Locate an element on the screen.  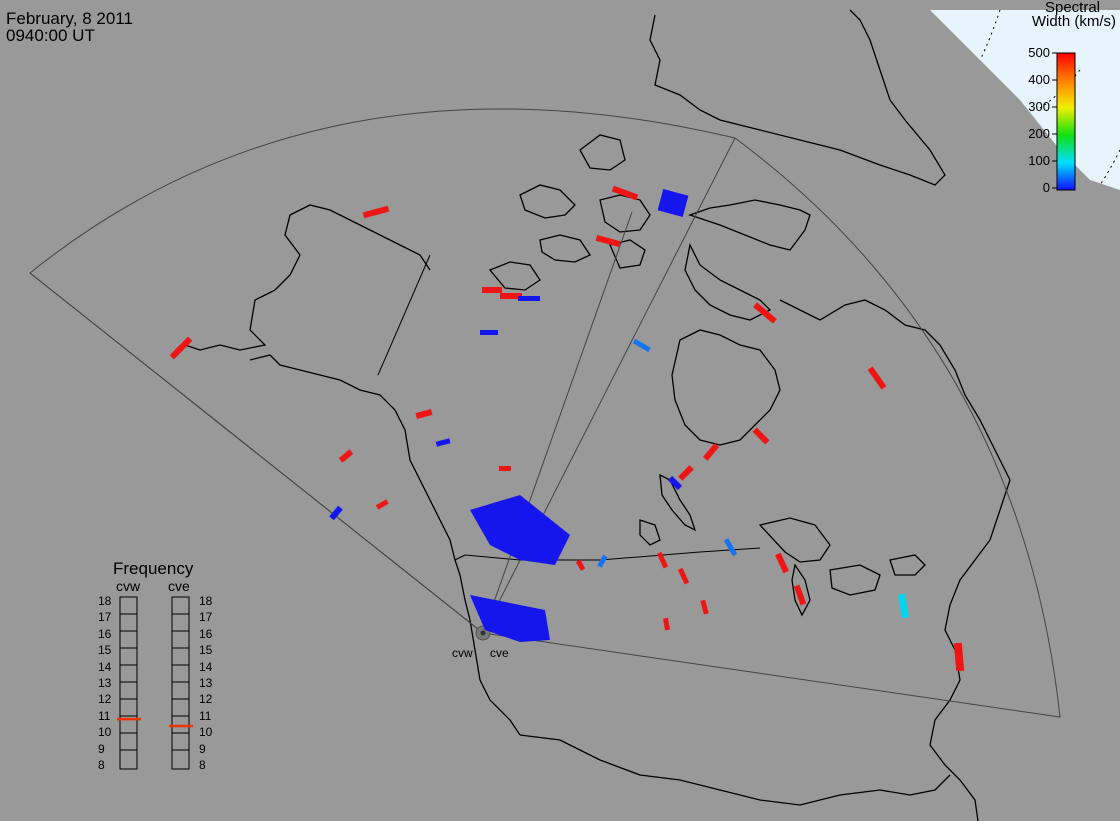
colorbar-scale is located at coordinates (1066, 121).